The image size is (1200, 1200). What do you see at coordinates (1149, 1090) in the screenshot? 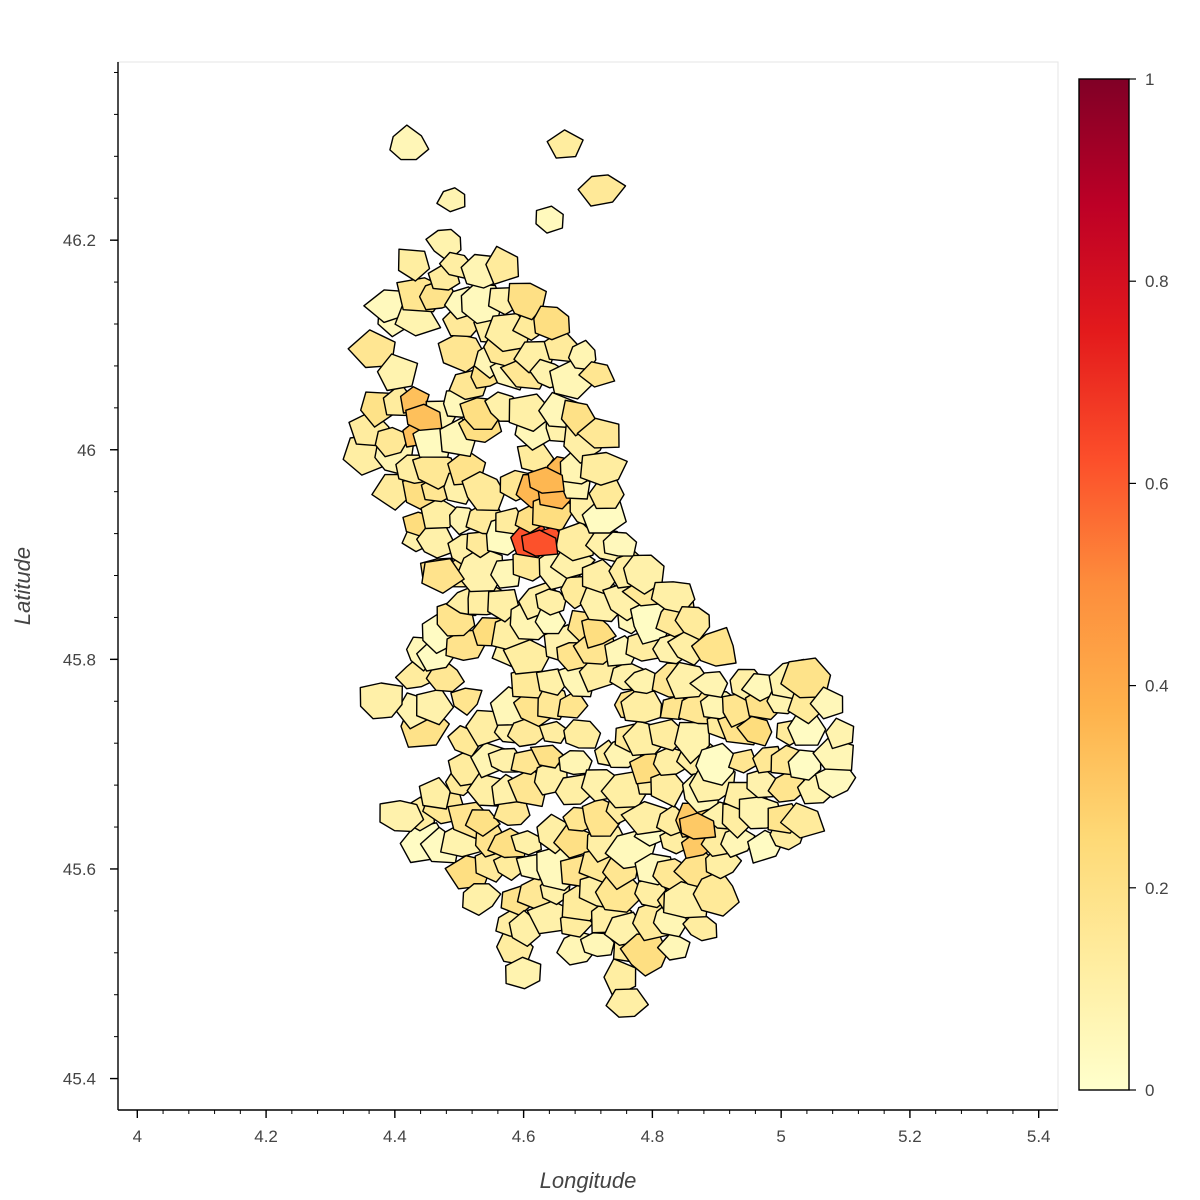
I see `colorbar-tick-label: 0` at bounding box center [1149, 1090].